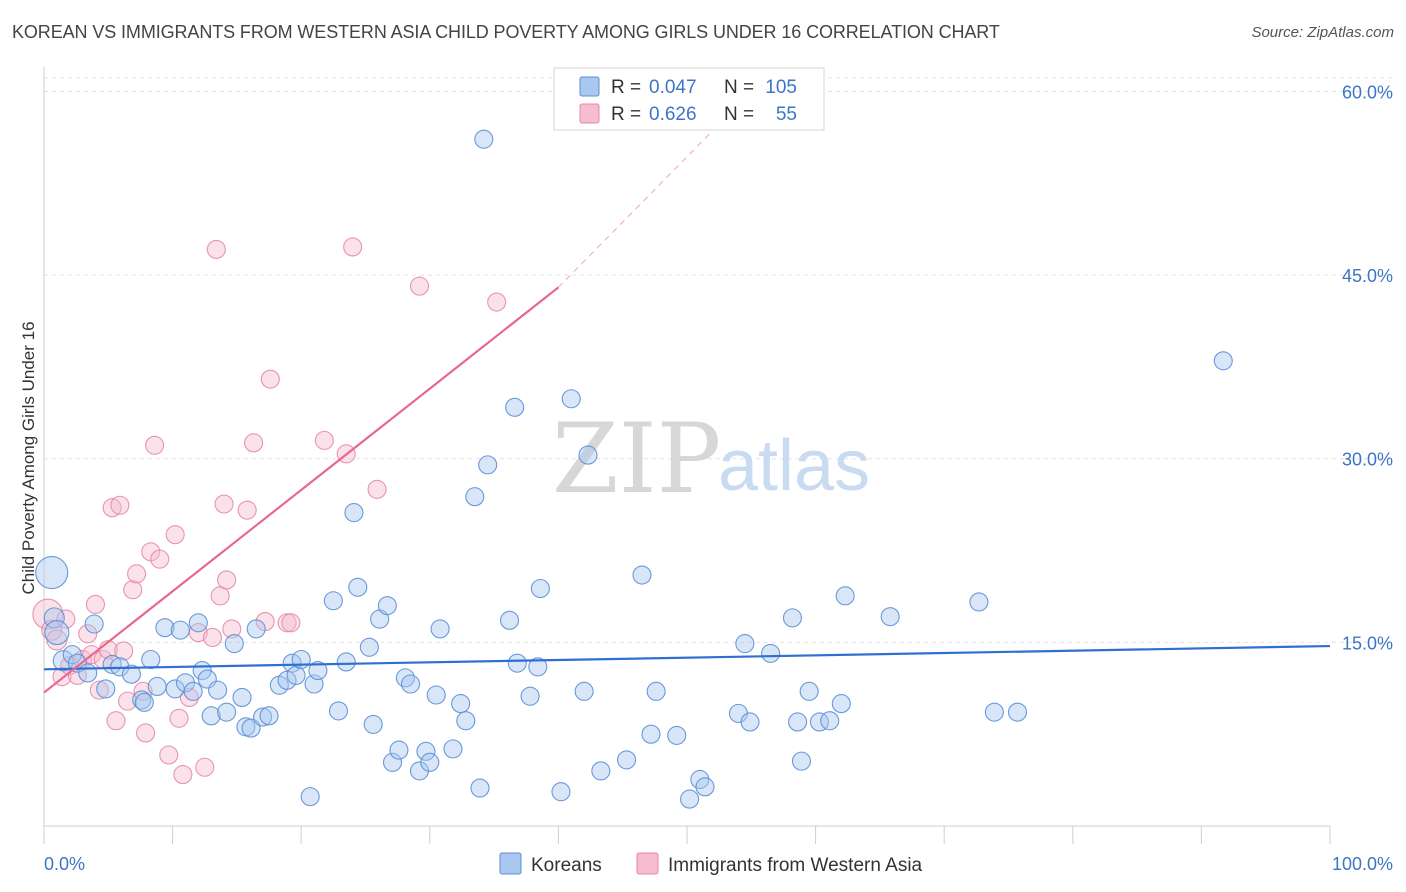  Describe the element at coordinates (647, 863) in the screenshot. I see `bottom-legend-swatch-western-asia` at that location.